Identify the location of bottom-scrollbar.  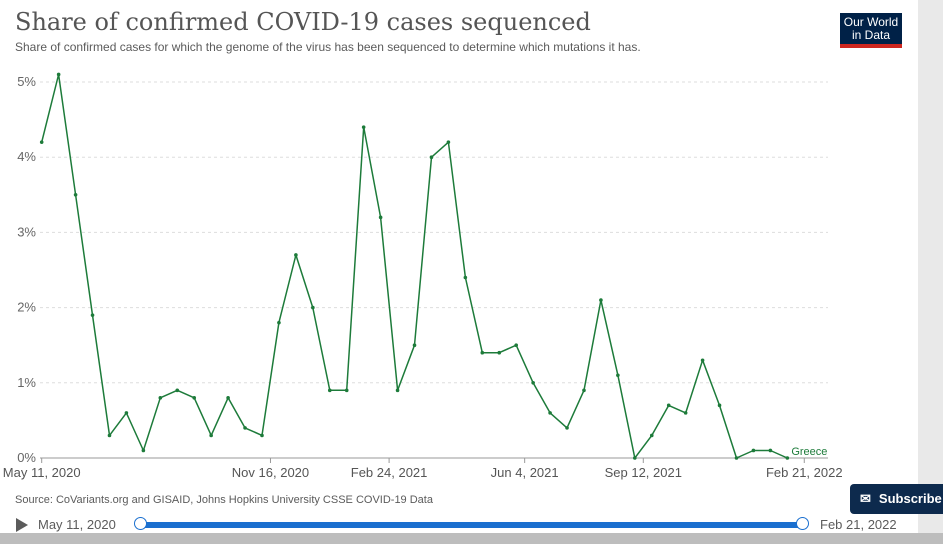
(471, 538).